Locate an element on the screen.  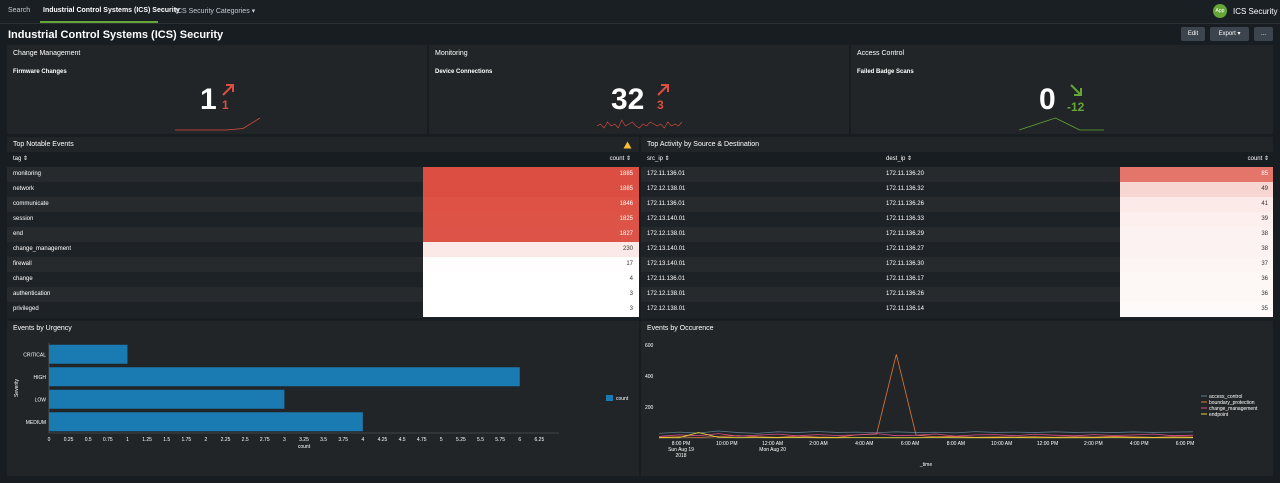
legend-swatch is located at coordinates (609, 398).